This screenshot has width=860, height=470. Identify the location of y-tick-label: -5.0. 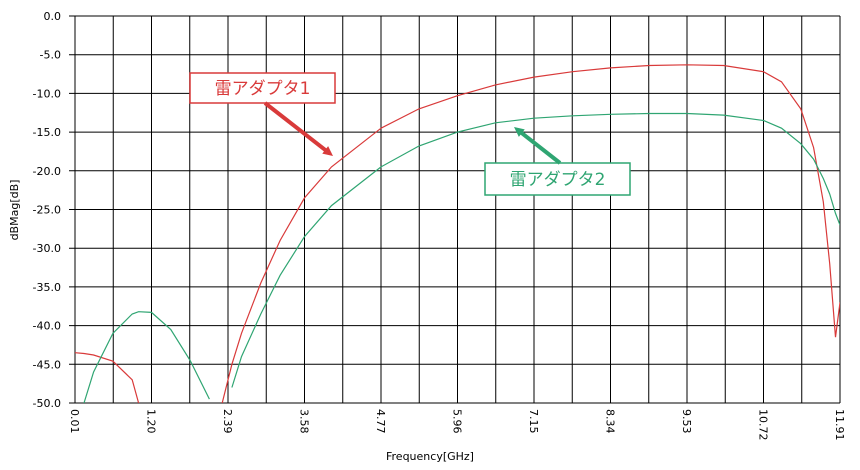
(50, 55).